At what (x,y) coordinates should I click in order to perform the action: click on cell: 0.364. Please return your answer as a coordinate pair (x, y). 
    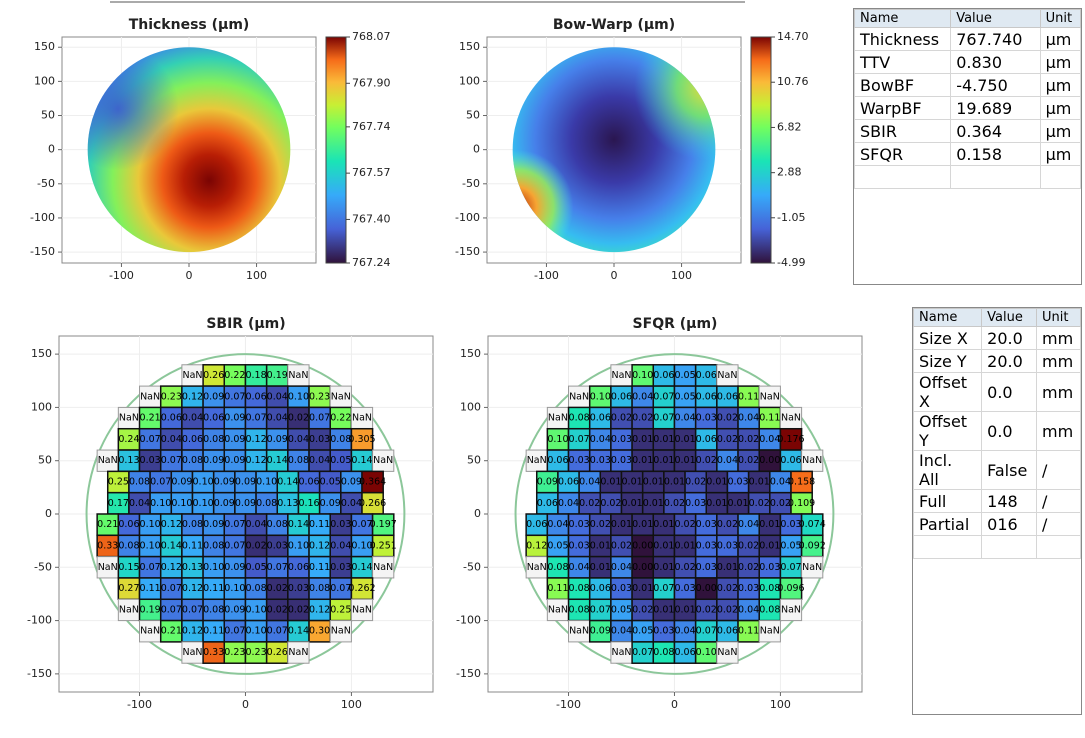
    Looking at the image, I should click on (995, 131).